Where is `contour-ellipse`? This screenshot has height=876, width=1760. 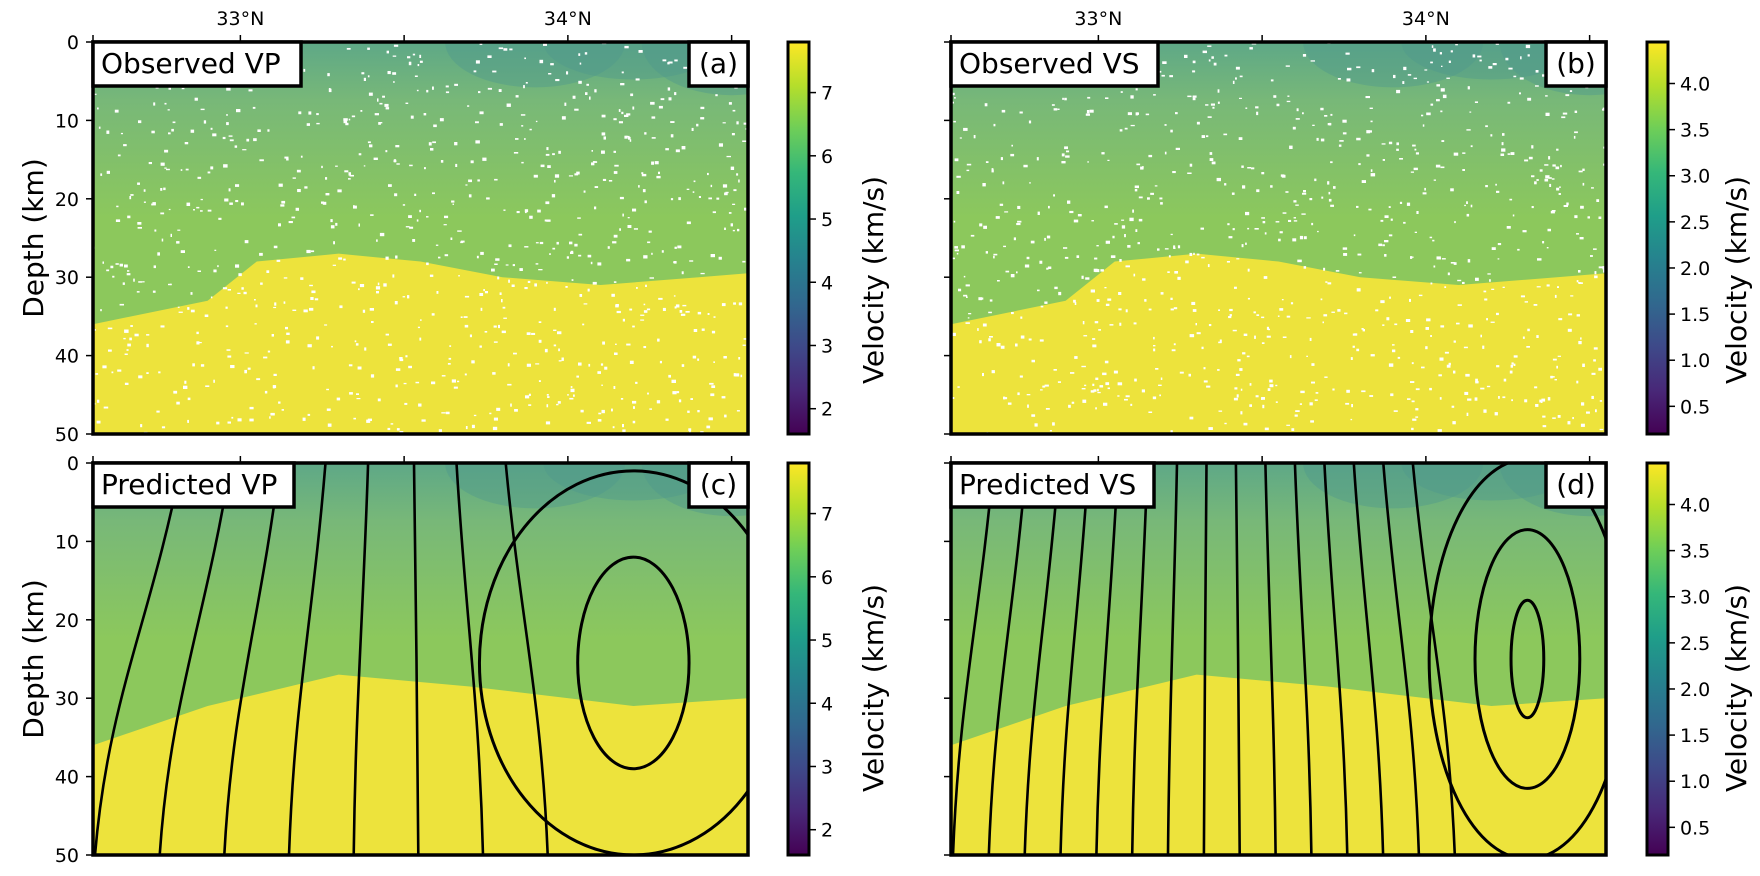 contour-ellipse is located at coordinates (1516, 659).